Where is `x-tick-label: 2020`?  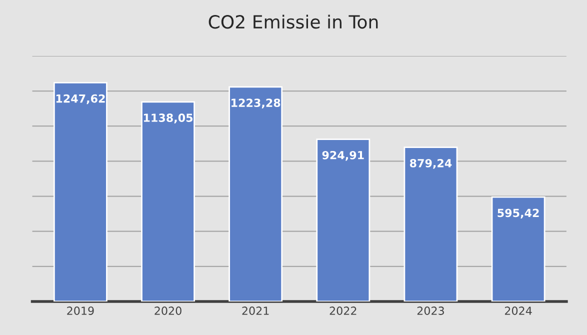 x-tick-label: 2020 is located at coordinates (168, 310).